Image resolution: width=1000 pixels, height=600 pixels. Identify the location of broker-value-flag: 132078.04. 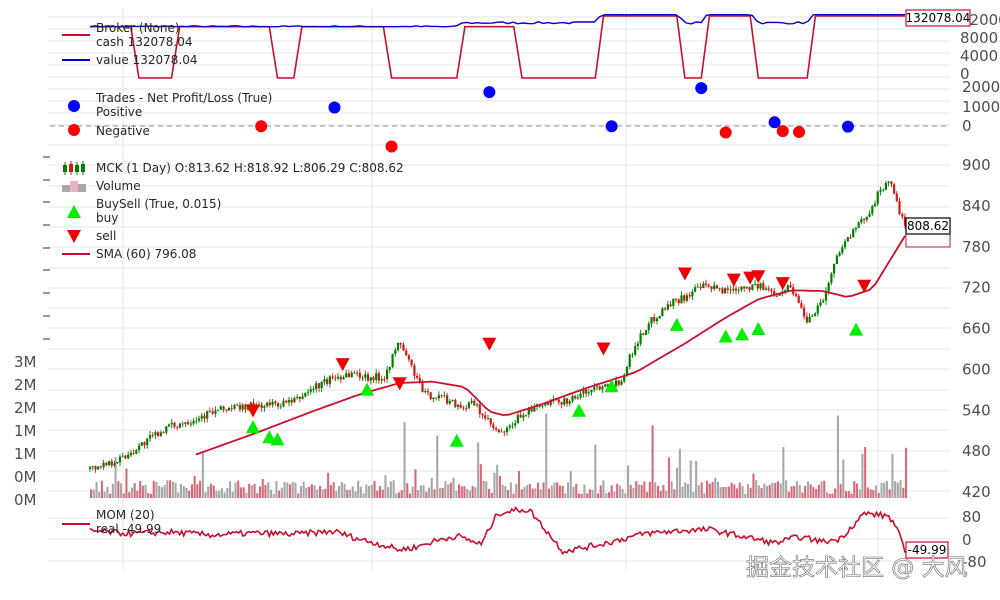
(938, 18).